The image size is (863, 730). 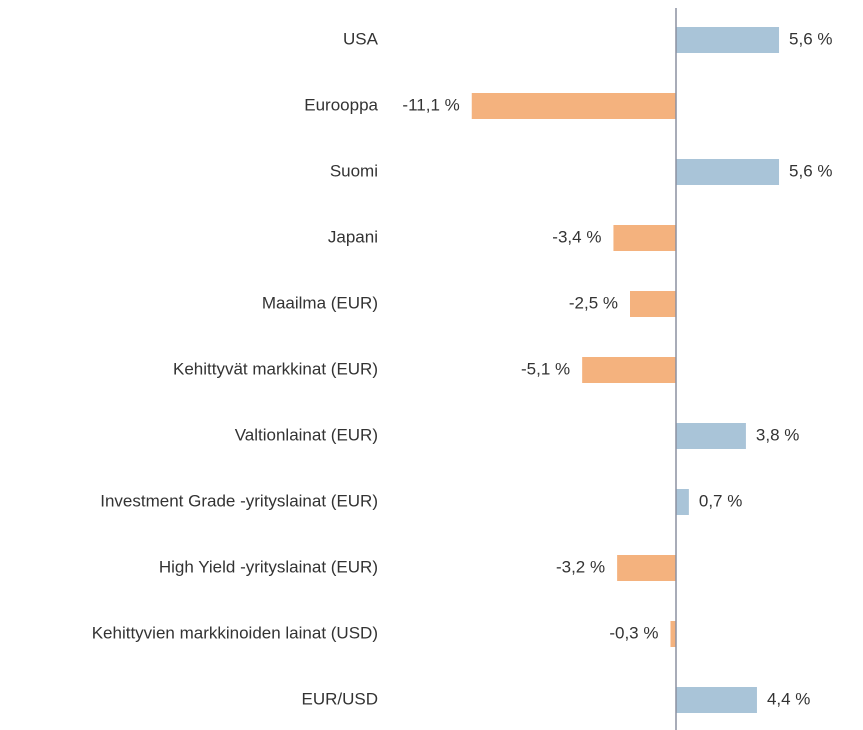 I want to click on value-label: -5,1 %, so click(x=545, y=368).